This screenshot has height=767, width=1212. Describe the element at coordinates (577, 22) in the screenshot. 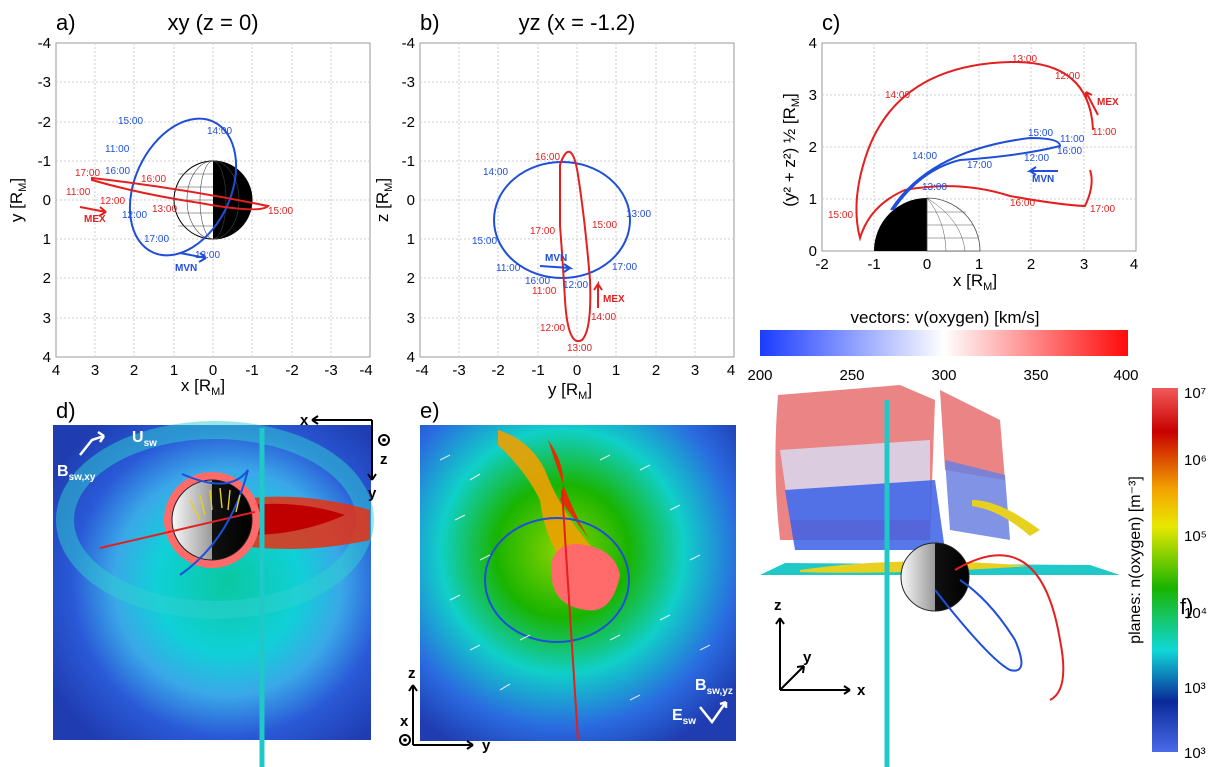

I see `panel-b-title: yz (x = -1.2)` at that location.